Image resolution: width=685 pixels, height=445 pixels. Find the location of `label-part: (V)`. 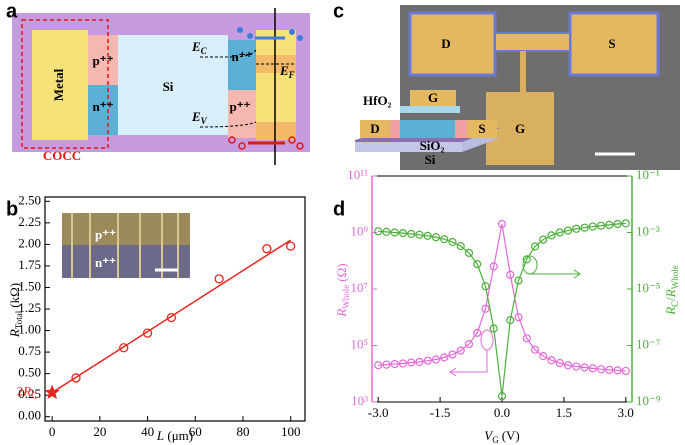

label-part: (V) is located at coordinates (511, 435).